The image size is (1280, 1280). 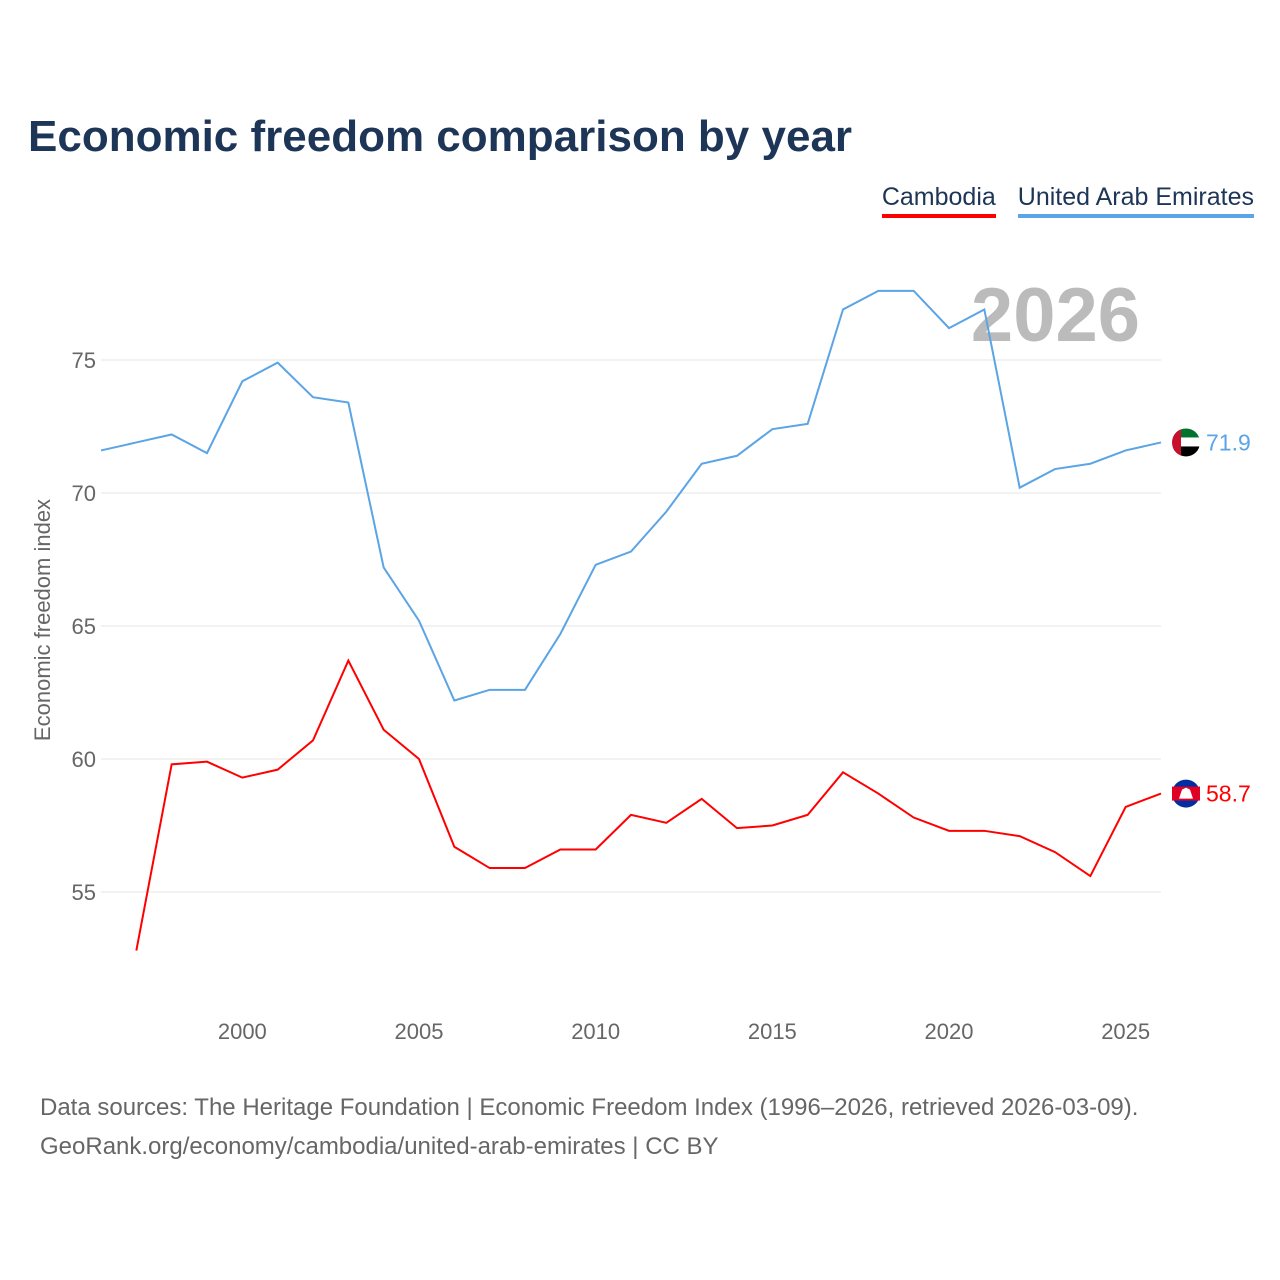 I want to click on legend-uae: United Arab Emirates, so click(x=1135, y=200).